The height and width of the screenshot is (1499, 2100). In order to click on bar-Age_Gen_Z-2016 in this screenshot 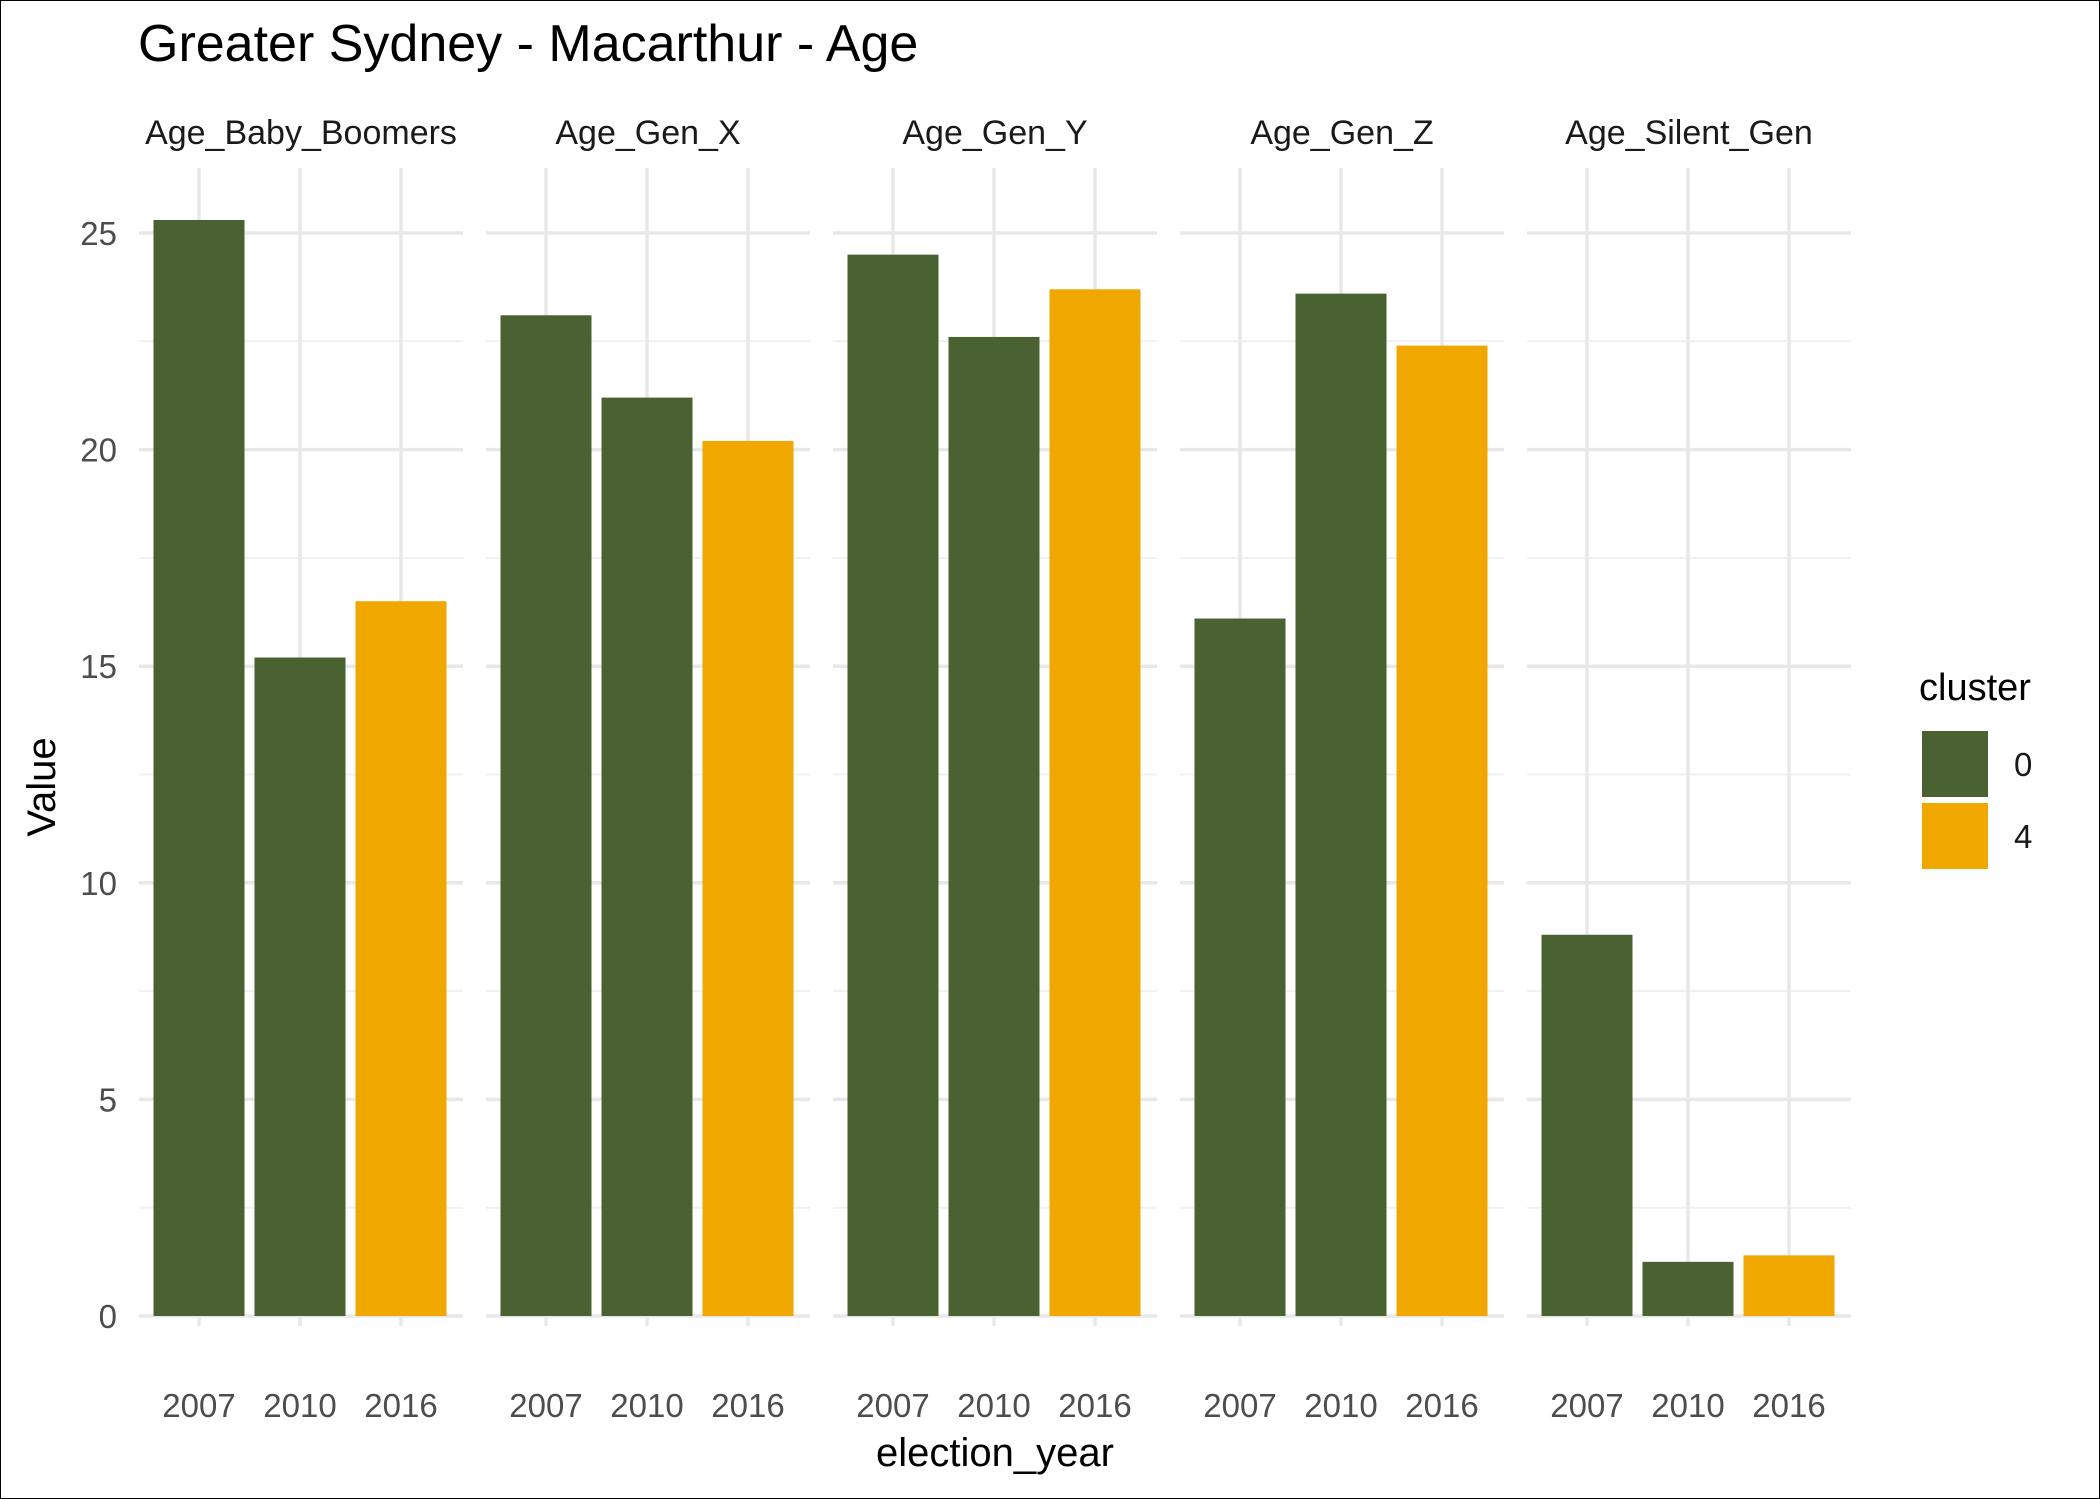, I will do `click(1442, 830)`.